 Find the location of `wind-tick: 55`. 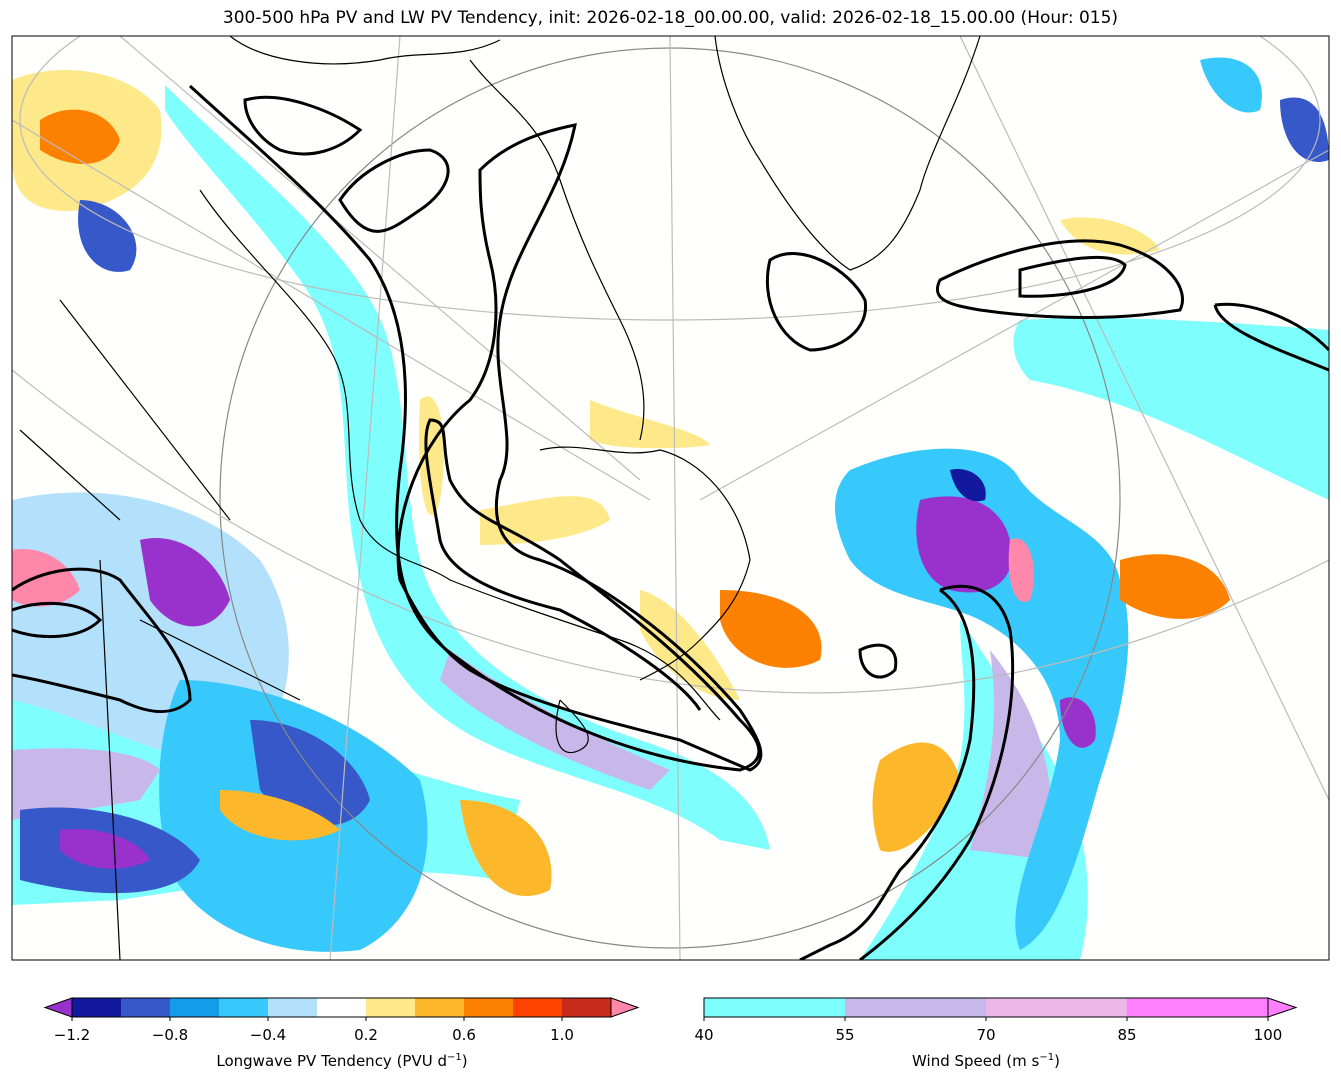

wind-tick: 55 is located at coordinates (844, 1035).